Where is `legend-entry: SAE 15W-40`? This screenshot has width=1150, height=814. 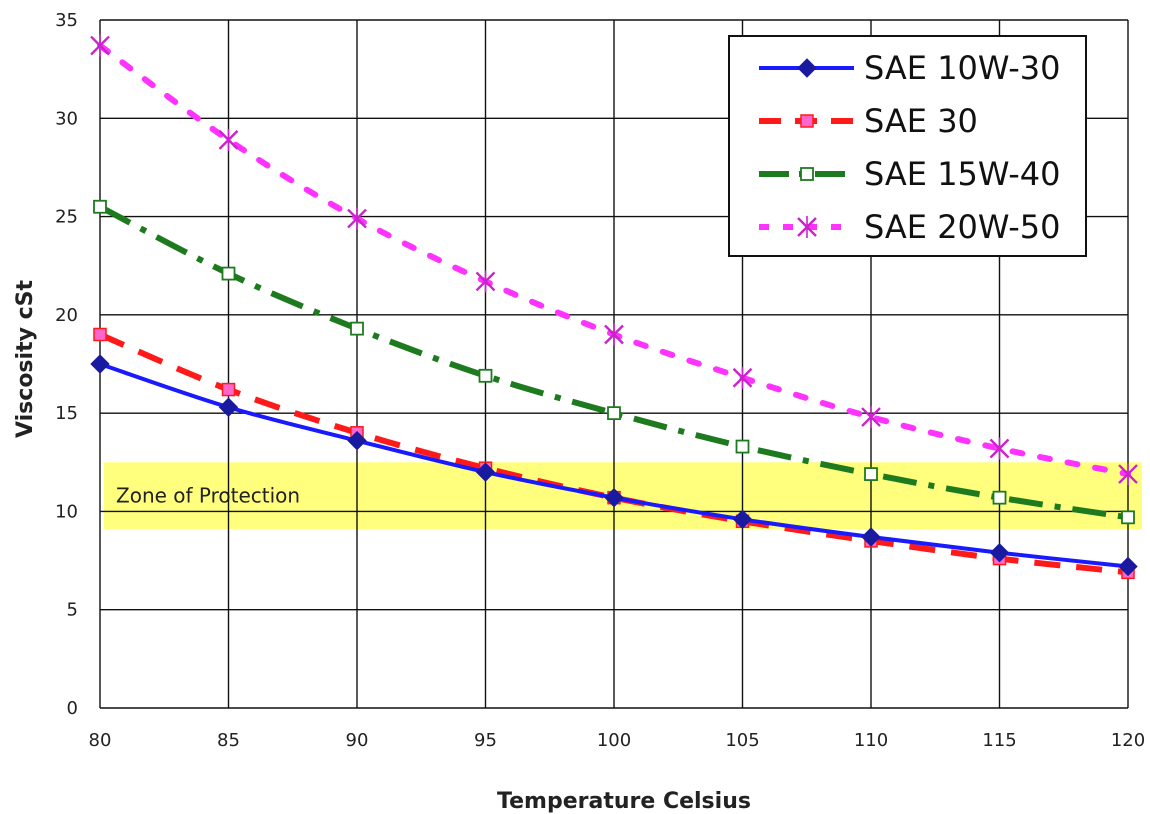
legend-entry: SAE 15W-40 is located at coordinates (910, 174).